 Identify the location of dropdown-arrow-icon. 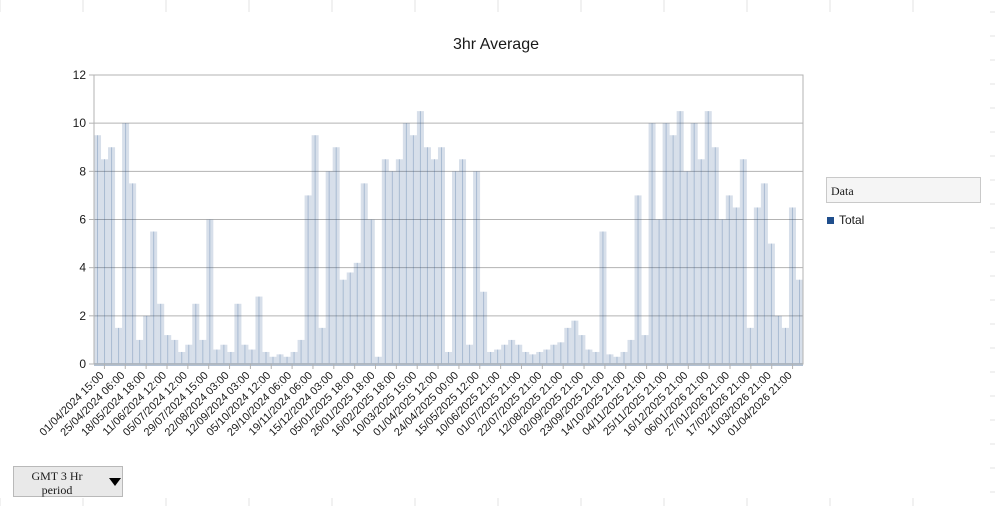
(115, 482).